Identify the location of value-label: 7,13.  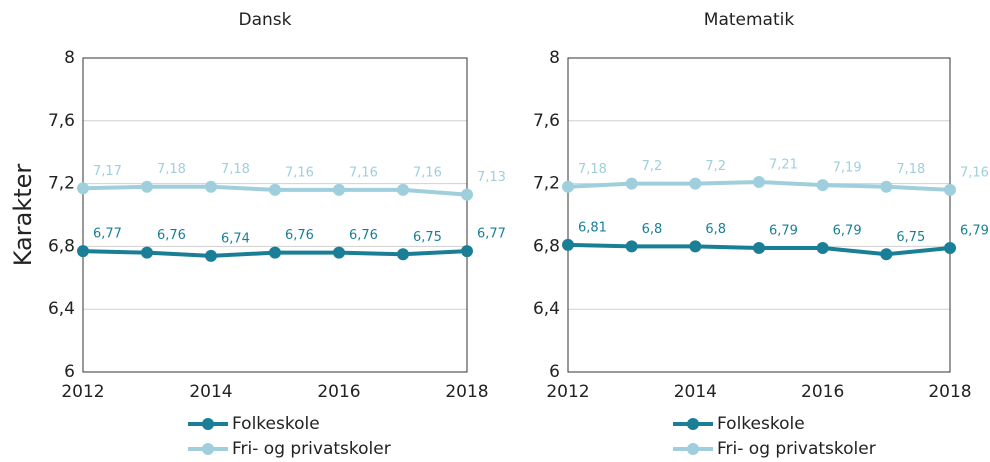
(491, 177).